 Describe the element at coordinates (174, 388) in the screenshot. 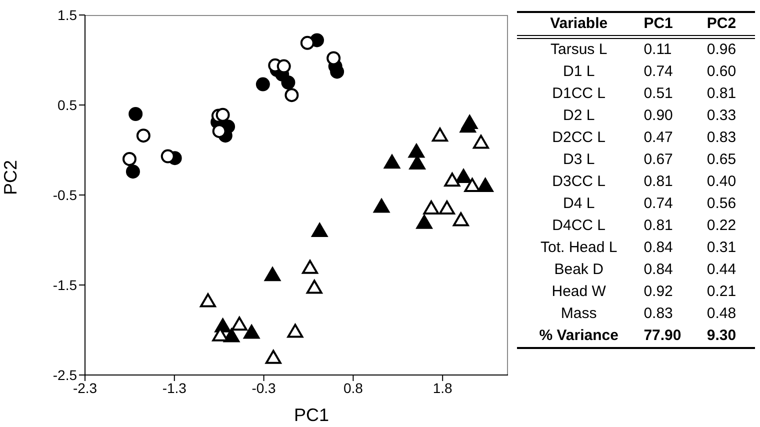

I see `x-tick-label: -1.3` at that location.